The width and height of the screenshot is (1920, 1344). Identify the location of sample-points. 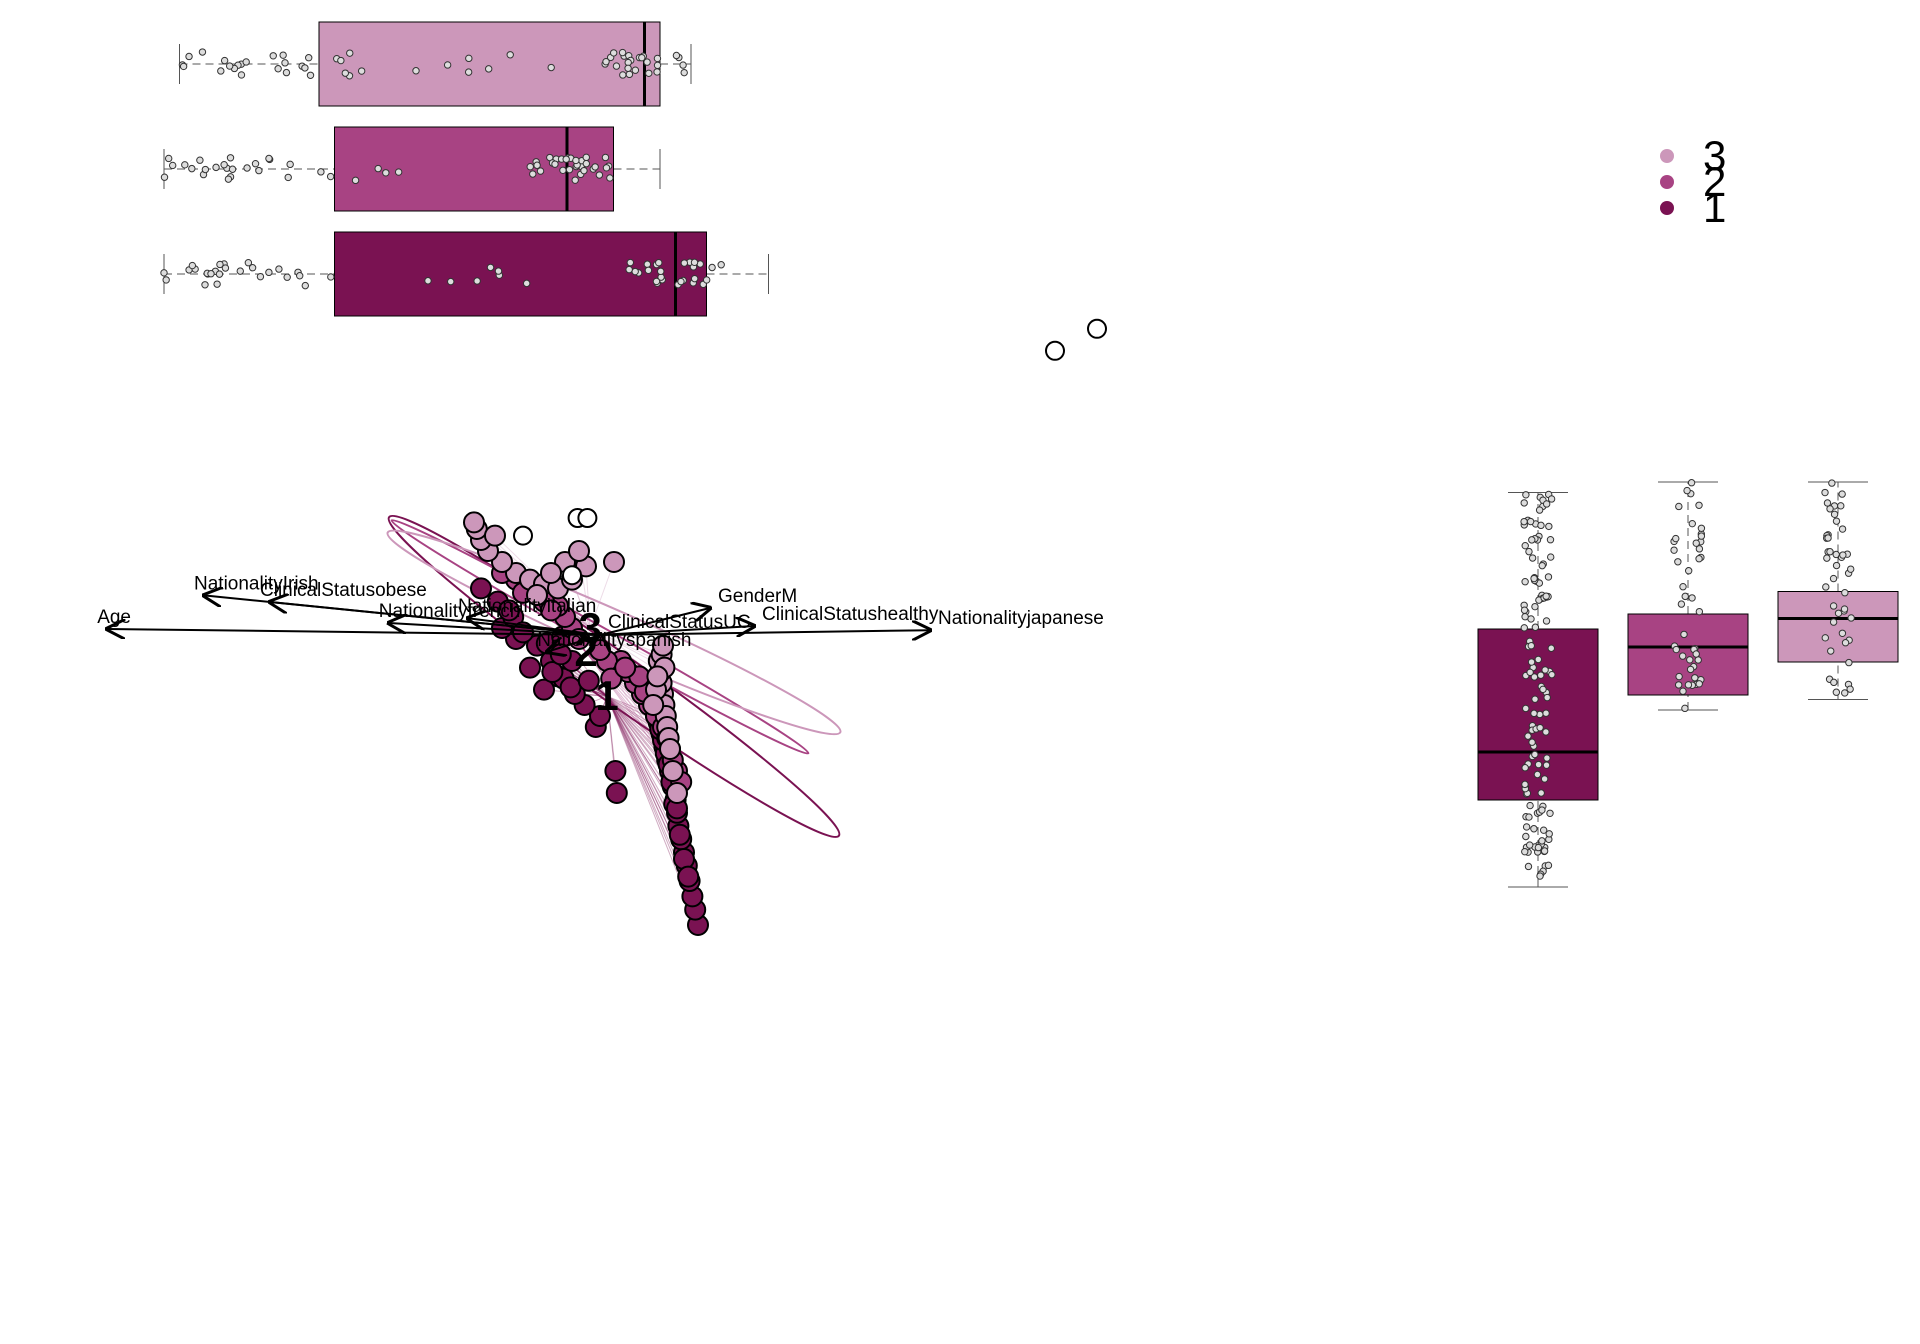
(586, 723).